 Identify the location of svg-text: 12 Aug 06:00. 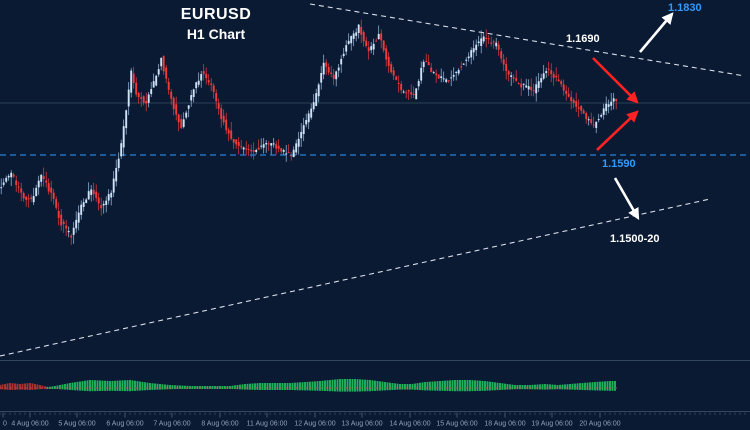
(314, 424).